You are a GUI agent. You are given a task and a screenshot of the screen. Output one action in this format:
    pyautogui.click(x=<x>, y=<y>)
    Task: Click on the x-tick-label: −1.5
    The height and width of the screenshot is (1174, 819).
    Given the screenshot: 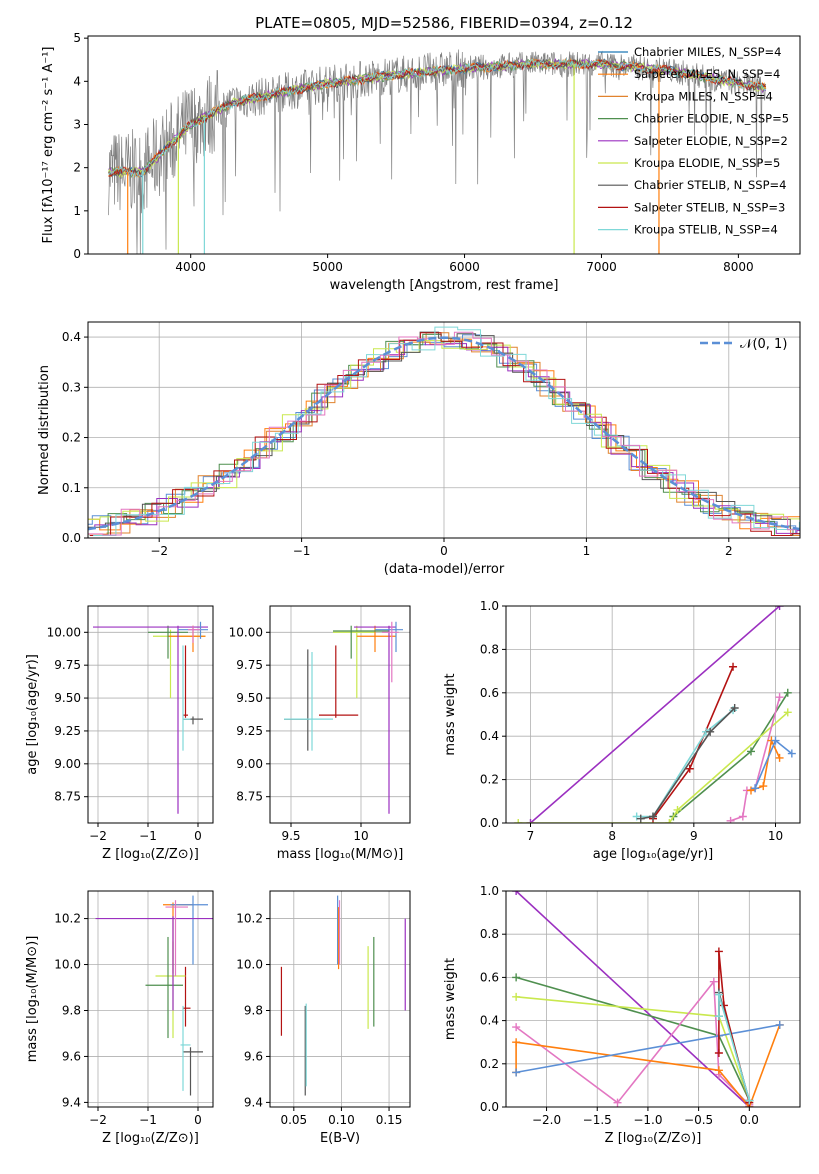 What is the action you would take?
    pyautogui.click(x=597, y=1120)
    